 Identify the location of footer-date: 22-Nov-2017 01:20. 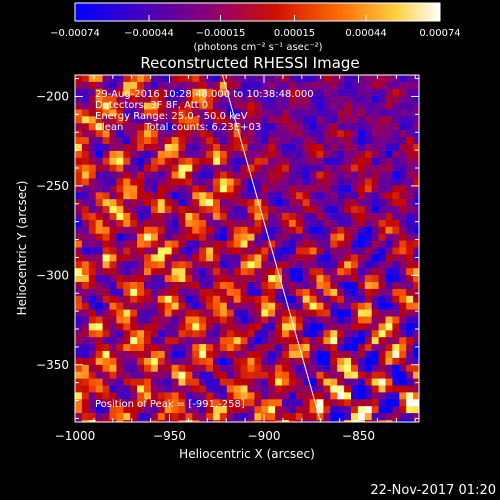
(433, 490).